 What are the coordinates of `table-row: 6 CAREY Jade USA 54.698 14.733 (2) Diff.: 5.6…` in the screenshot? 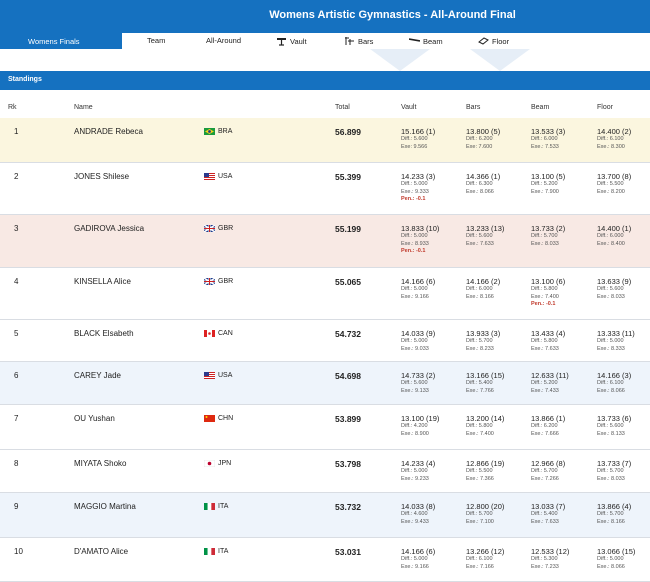 It's located at (325, 383).